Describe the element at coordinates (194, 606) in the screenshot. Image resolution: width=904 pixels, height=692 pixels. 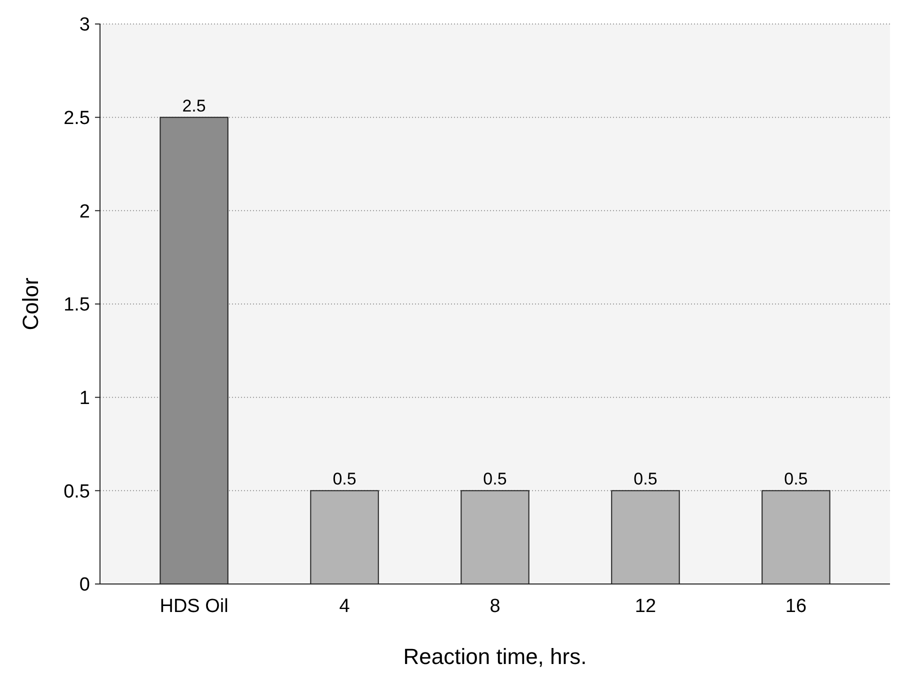
I see `x-tick-label: HDS Oil` at that location.